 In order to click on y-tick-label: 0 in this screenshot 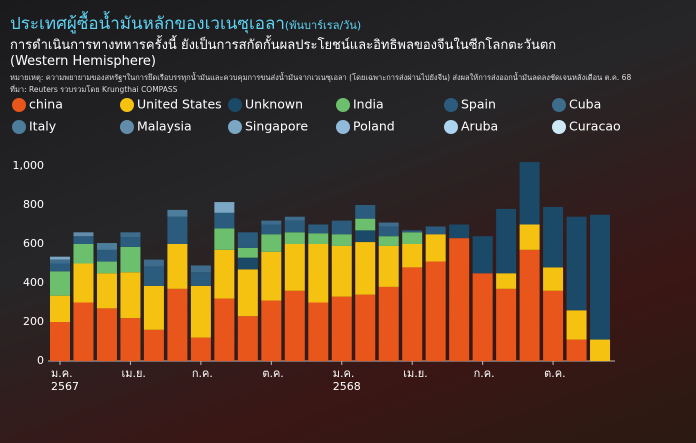, I will do `click(40, 360)`.